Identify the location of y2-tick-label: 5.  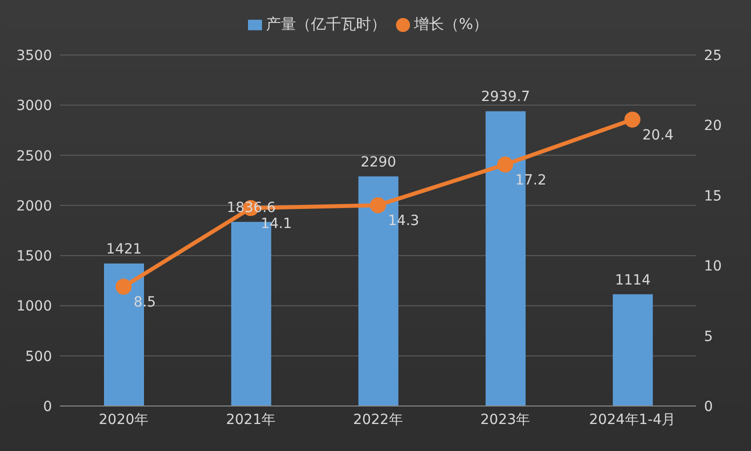
(708, 336).